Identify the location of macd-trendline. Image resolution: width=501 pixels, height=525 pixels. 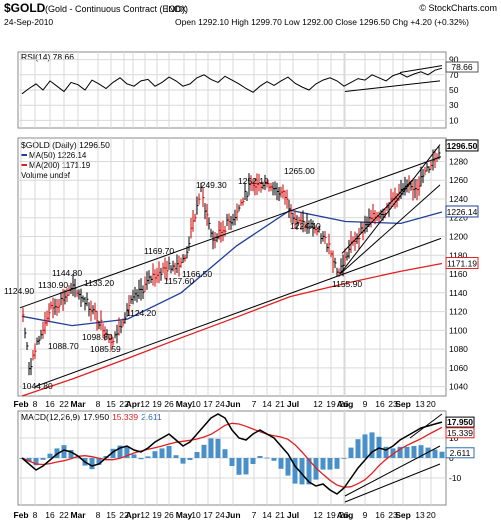
(392, 483).